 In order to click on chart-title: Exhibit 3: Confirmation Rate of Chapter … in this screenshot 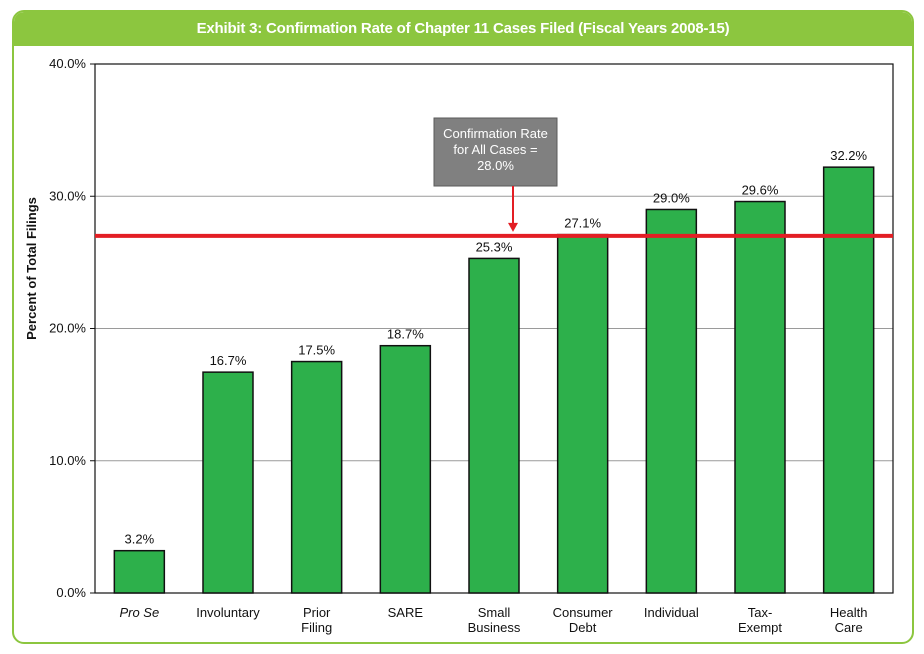, I will do `click(463, 29)`.